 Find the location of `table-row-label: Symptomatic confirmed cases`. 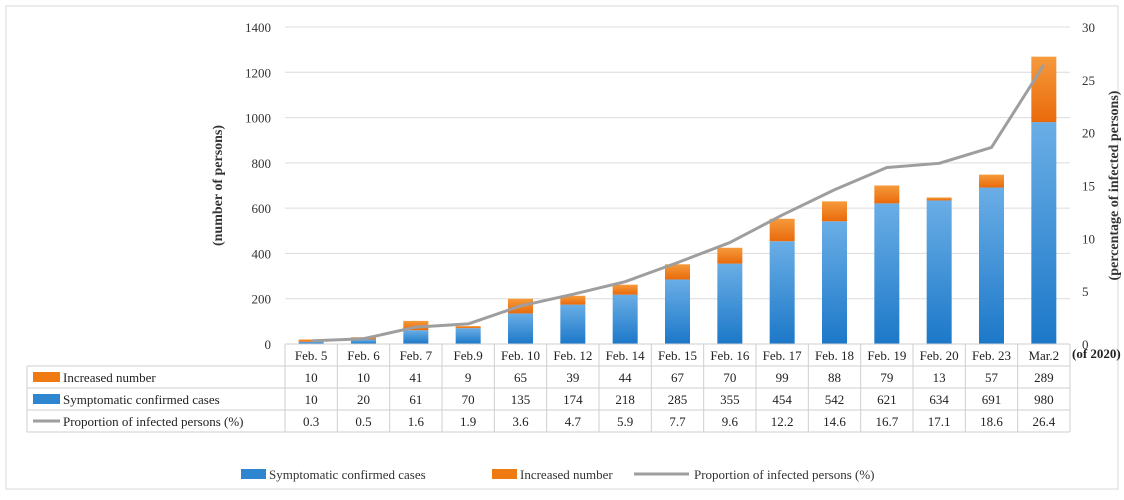

table-row-label: Symptomatic confirmed cases is located at coordinates (141, 399).